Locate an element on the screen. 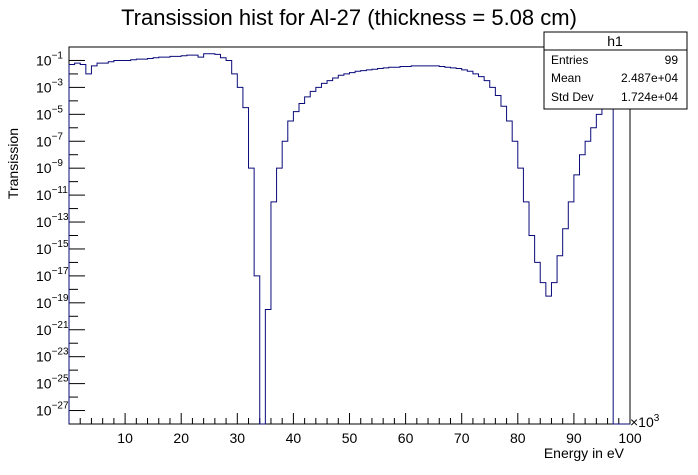 Image resolution: width=698 pixels, height=475 pixels. x-tick-label: 10 is located at coordinates (125, 438).